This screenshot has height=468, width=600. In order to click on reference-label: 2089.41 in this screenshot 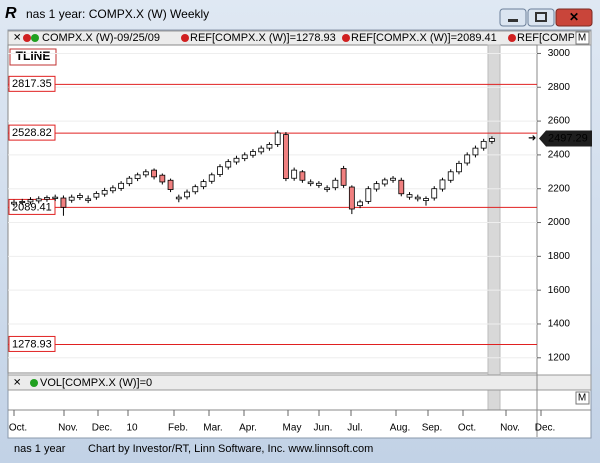, I will do `click(32, 207)`.